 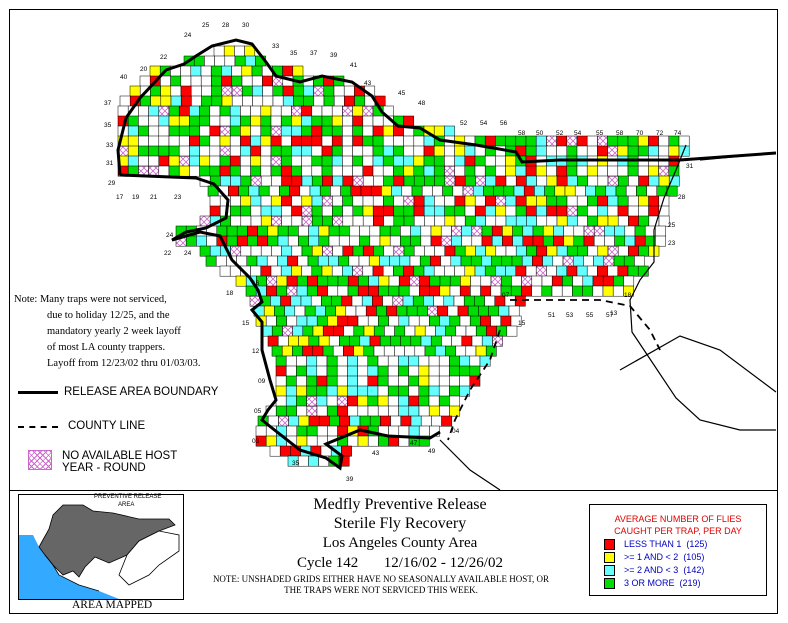 I want to click on grid-top-label: 72, so click(x=660, y=133).